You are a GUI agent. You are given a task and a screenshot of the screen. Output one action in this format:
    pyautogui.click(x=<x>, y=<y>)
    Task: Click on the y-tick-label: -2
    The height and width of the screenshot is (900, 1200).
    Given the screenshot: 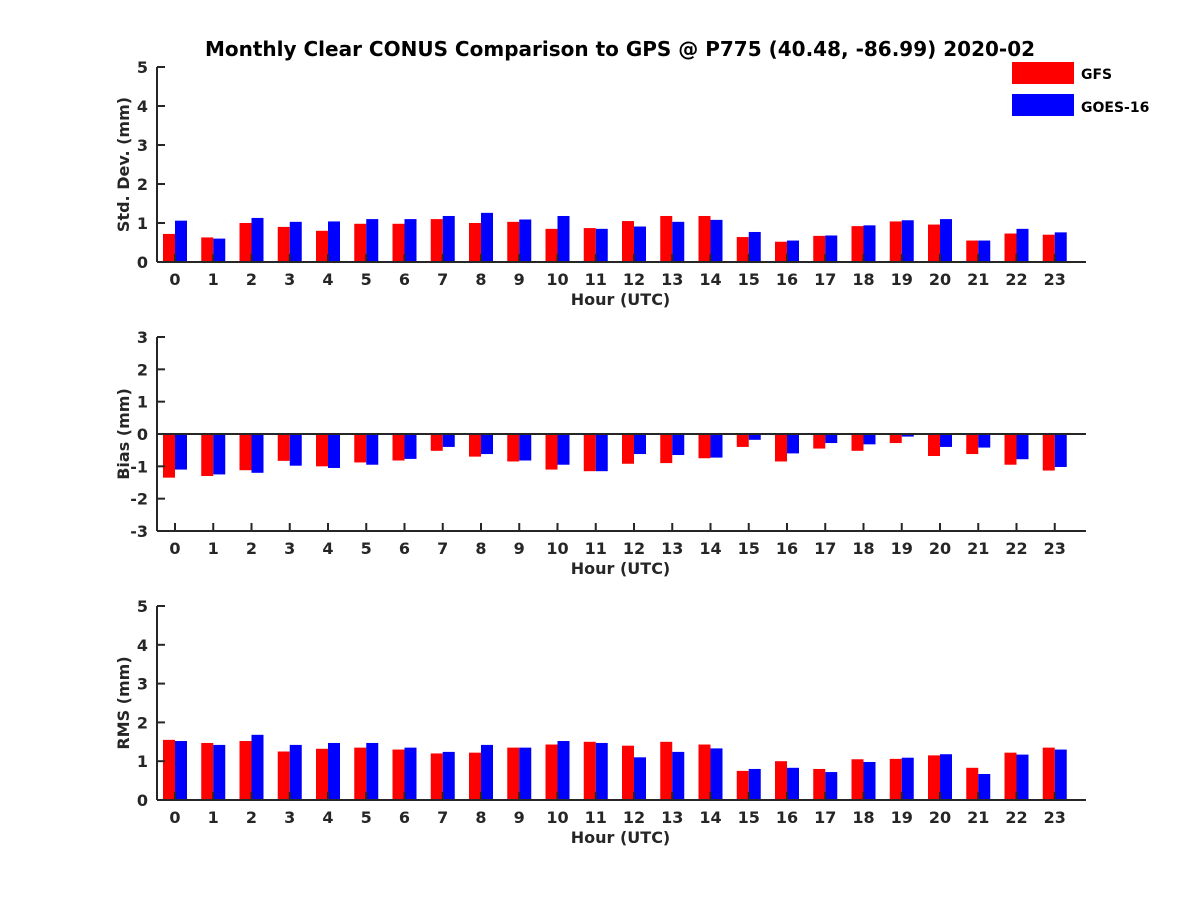 What is the action you would take?
    pyautogui.click(x=139, y=499)
    